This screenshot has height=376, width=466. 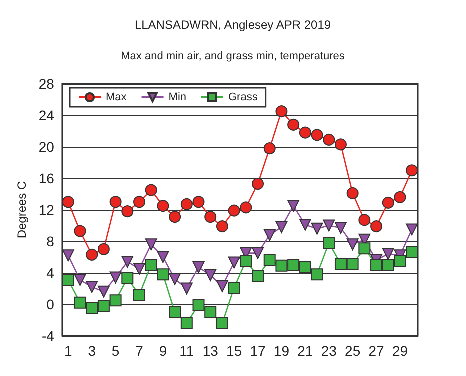 I want to click on y-tick-label: 24, so click(x=46, y=116).